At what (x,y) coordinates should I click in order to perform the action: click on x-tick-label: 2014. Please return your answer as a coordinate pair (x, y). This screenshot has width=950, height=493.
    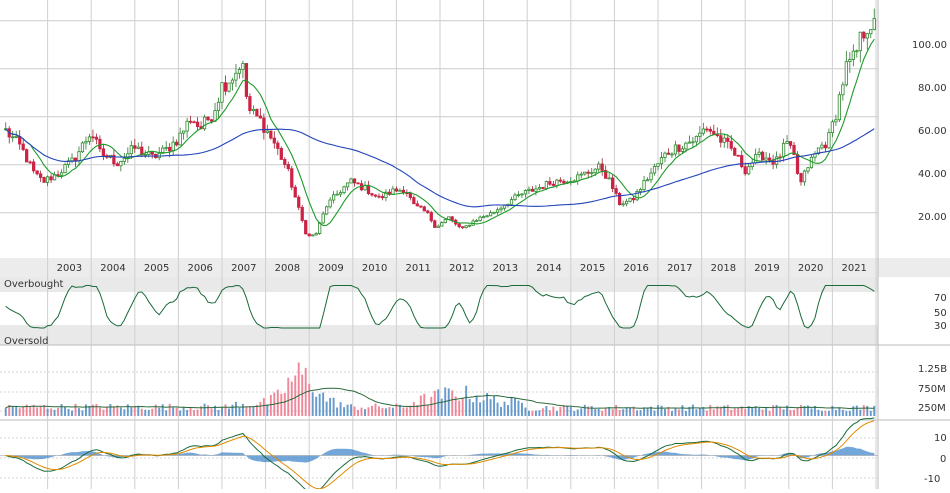
    Looking at the image, I should click on (548, 268).